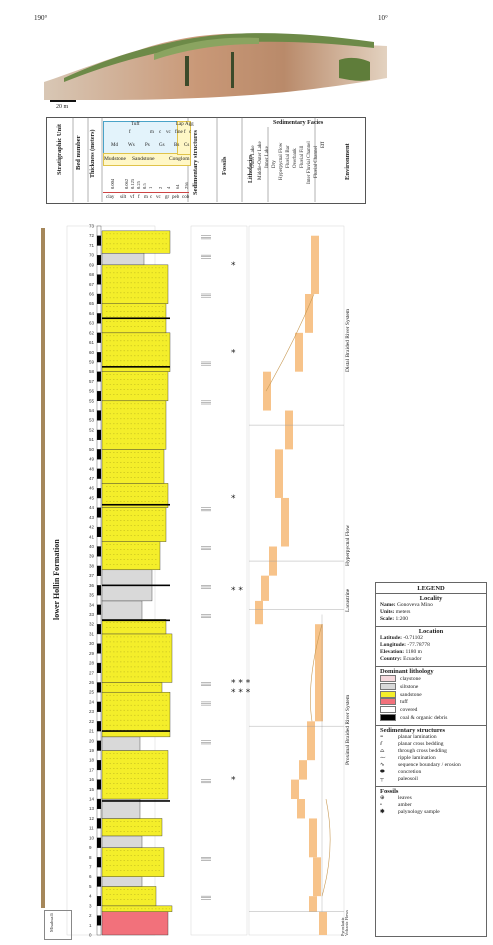 The height and width of the screenshot is (945, 493). I want to click on fossil-row-leaves: ⊕ leaves, so click(431, 798).